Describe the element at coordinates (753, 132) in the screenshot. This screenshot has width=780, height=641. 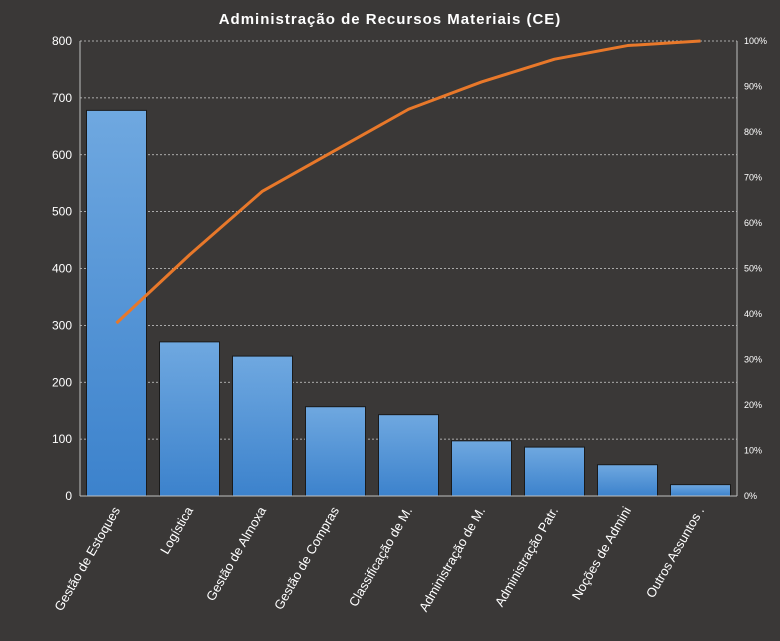
I see `y2-tick-label: 80%` at that location.